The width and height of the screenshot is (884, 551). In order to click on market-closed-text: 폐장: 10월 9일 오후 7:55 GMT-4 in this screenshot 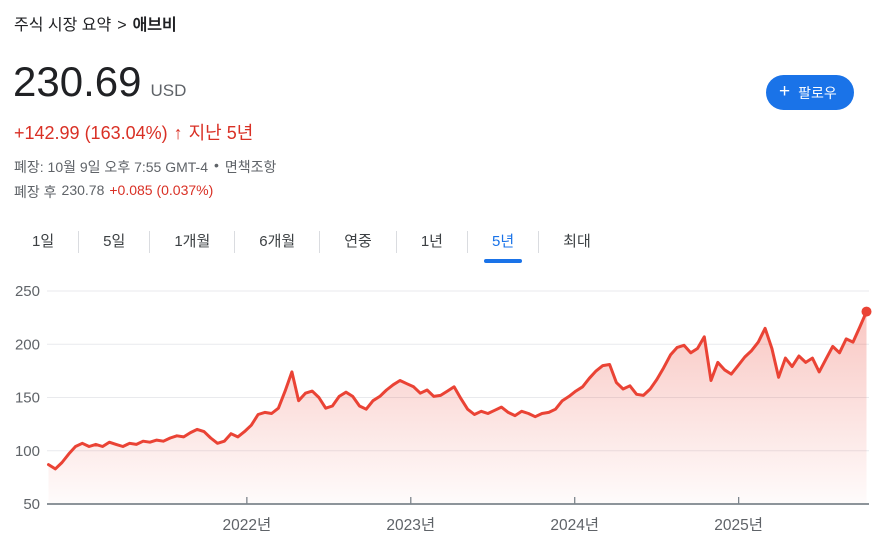, I will do `click(111, 167)`.